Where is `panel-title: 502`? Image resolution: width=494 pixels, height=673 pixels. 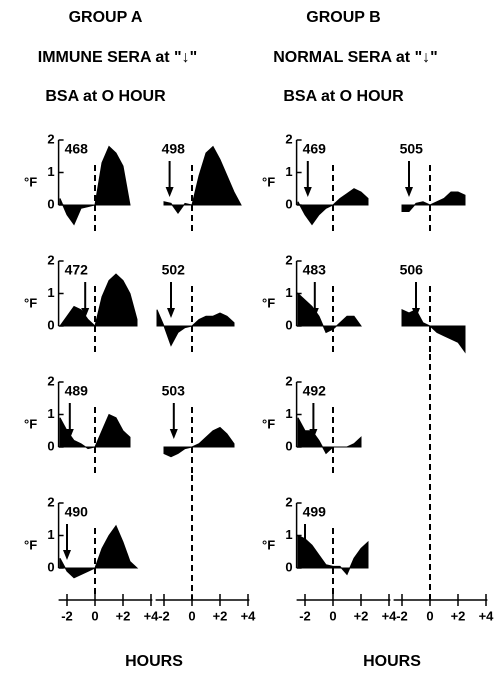 panel-title: 502 is located at coordinates (174, 270).